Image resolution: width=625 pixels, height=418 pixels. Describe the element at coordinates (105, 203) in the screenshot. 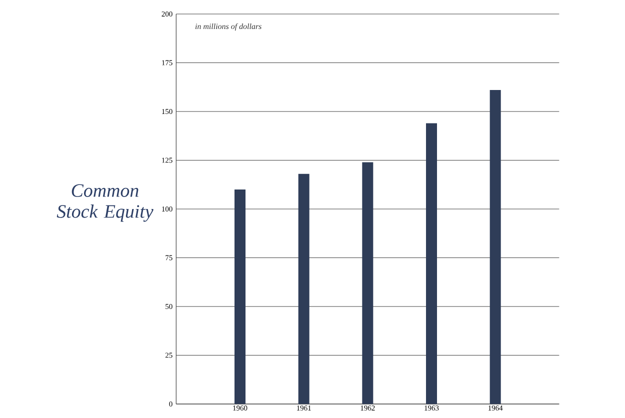

I see `text: Common Stock Equity` at that location.